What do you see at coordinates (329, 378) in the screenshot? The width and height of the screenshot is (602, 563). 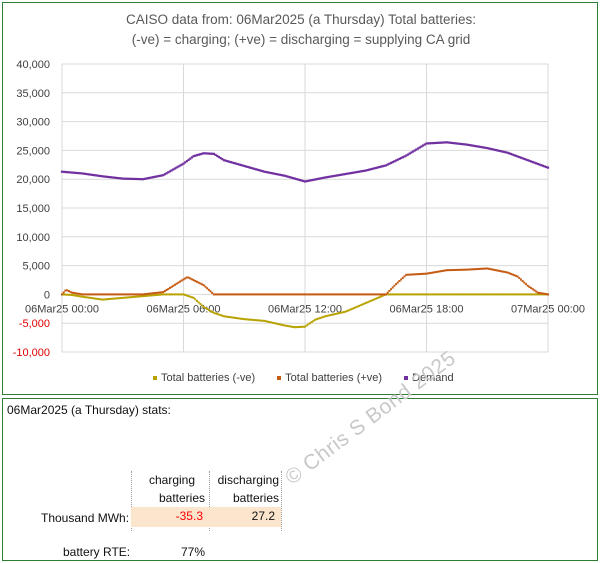 I see `legend-item-pos: Total batteries (+ve)` at bounding box center [329, 378].